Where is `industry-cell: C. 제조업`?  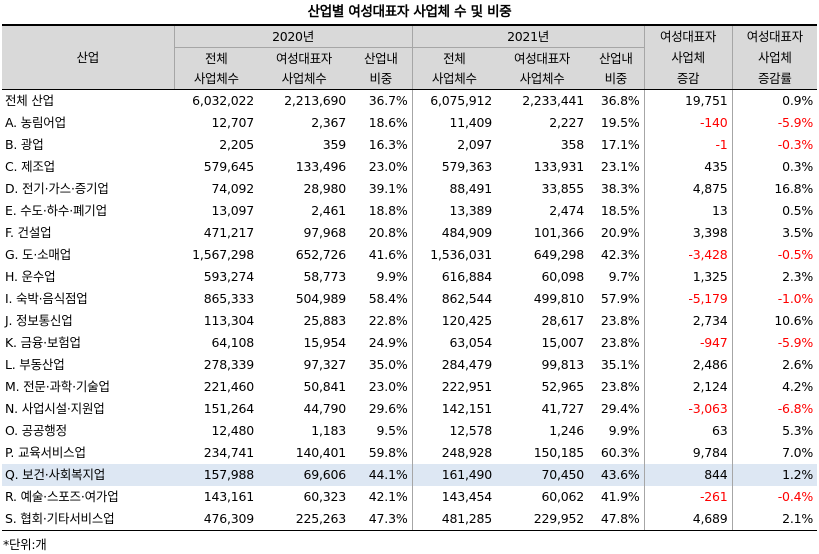
industry-cell: C. 제조업 is located at coordinates (30, 166).